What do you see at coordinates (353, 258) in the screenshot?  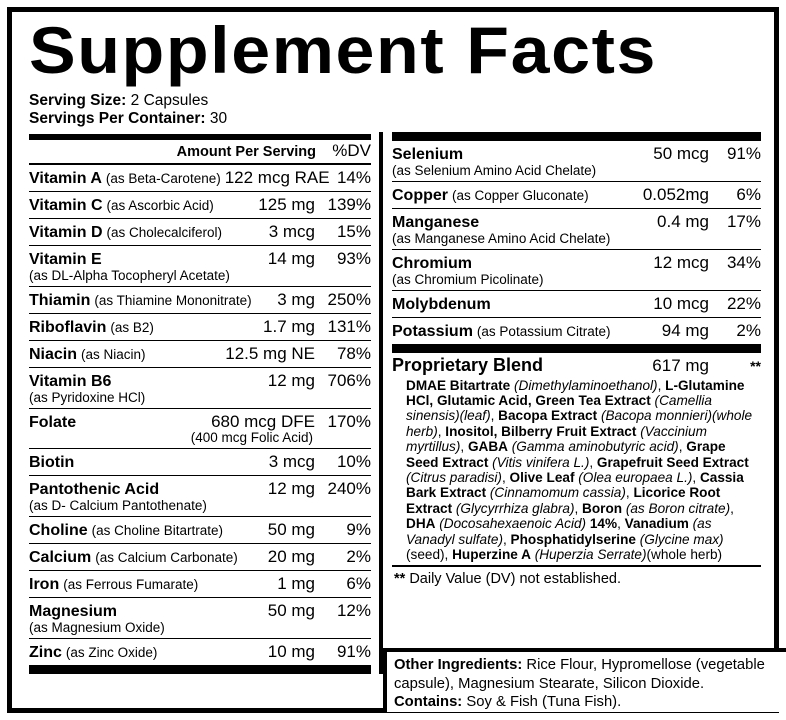 I see `nutrient-percent-dv: 93%` at bounding box center [353, 258].